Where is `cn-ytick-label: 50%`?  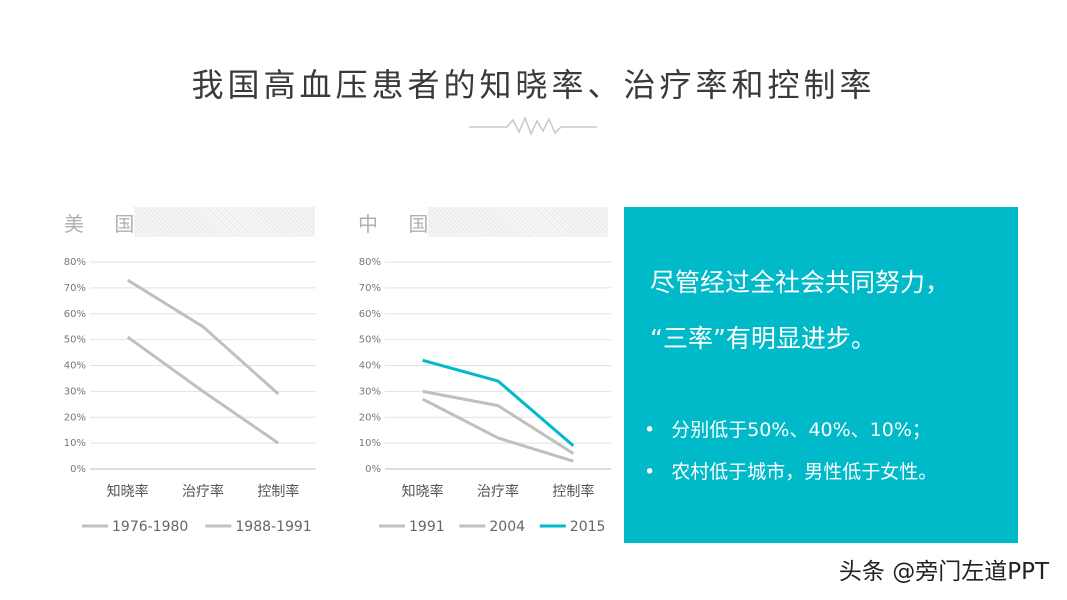
cn-ytick-label: 50% is located at coordinates (370, 340).